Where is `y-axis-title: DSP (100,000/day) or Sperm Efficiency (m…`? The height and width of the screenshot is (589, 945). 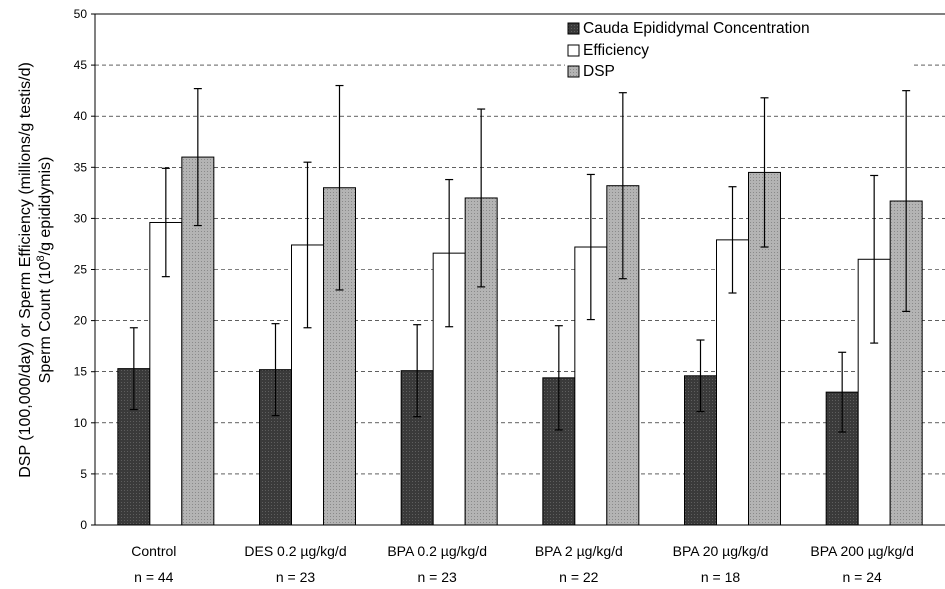
y-axis-title: DSP (100,000/day) or Sperm Efficiency (m… is located at coordinates (35, 270).